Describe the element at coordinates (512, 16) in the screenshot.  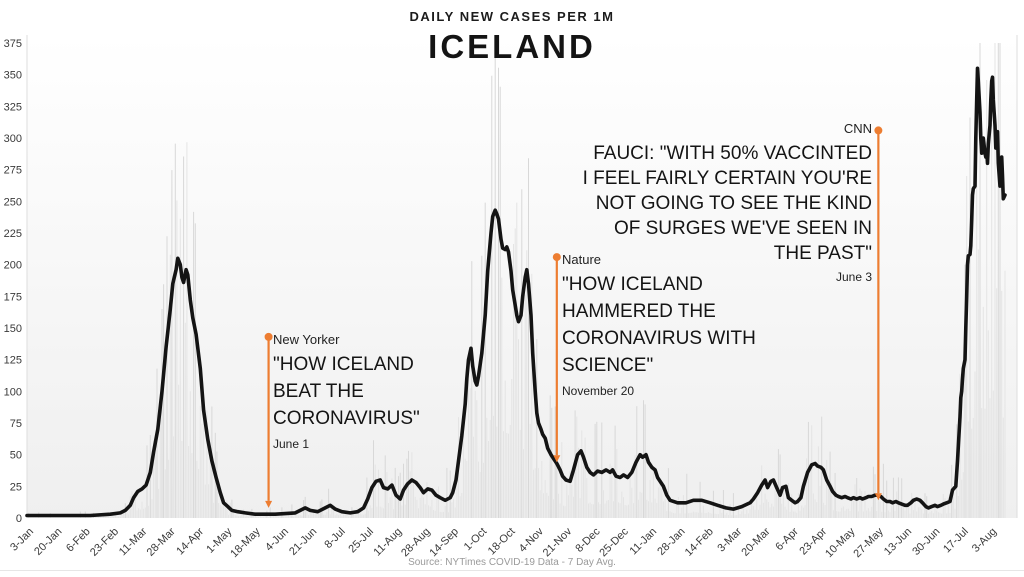
I see `chart-subtitle: DAILY NEW CASES PER 1M` at that location.